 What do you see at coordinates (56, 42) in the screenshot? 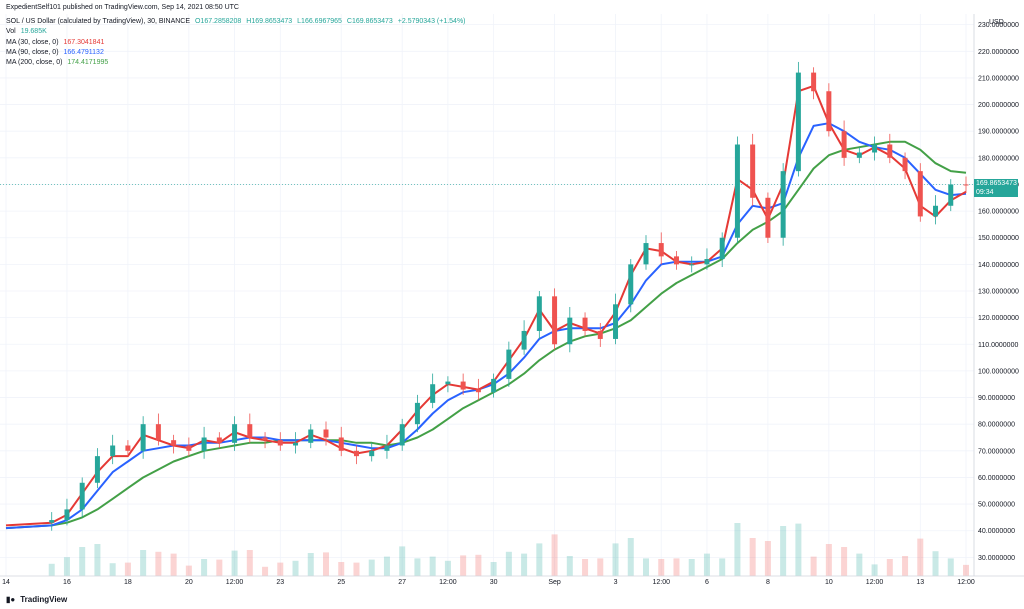
I see `ma30-legend: MA (30, close, 0) 167.3041841` at bounding box center [56, 42].